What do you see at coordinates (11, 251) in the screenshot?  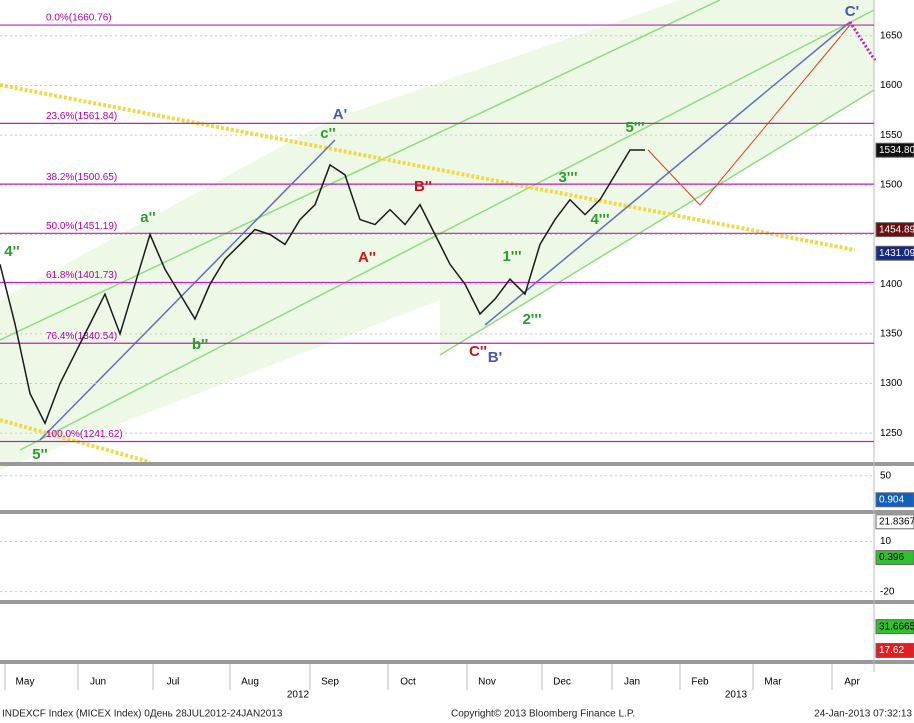 I see `wave-label: 4''` at bounding box center [11, 251].